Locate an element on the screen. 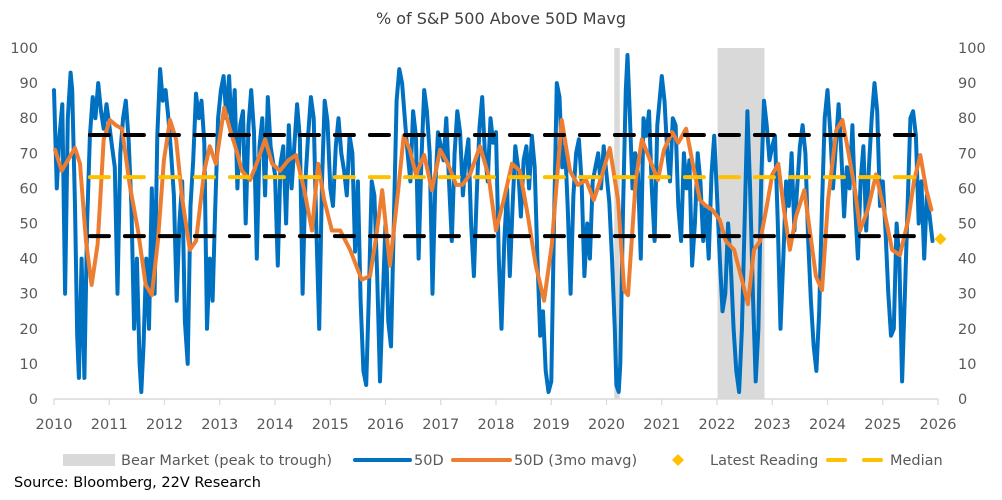 Image resolution: width=1002 pixels, height=500 pixels. x-tick-label: 2023 is located at coordinates (772, 425).